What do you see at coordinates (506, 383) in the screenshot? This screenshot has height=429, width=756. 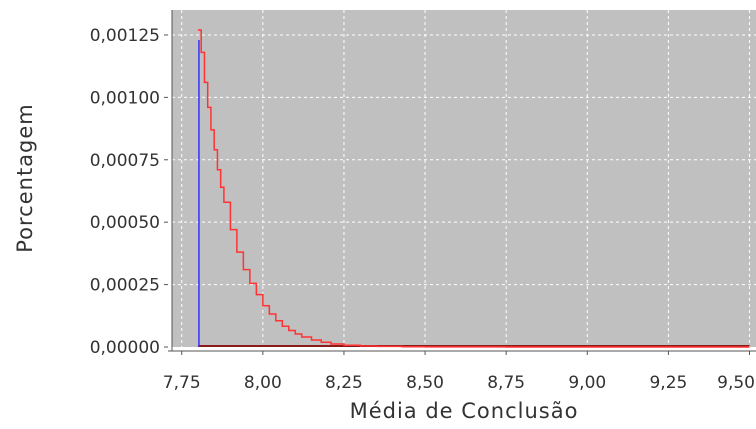 I see `x-tick-label: 8,75` at bounding box center [506, 383].